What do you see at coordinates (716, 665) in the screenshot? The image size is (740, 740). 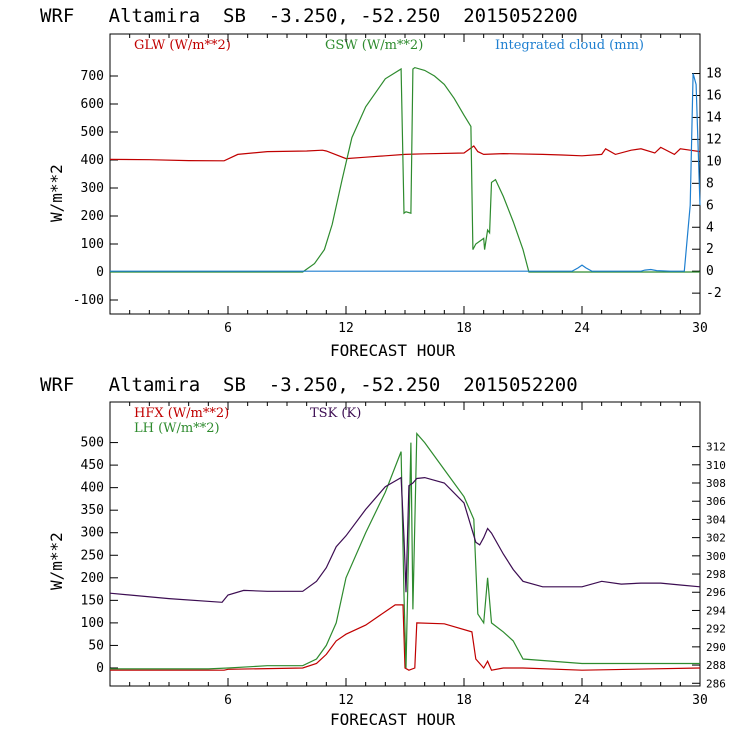 I see `y2-tick-label: 288` at bounding box center [716, 665].